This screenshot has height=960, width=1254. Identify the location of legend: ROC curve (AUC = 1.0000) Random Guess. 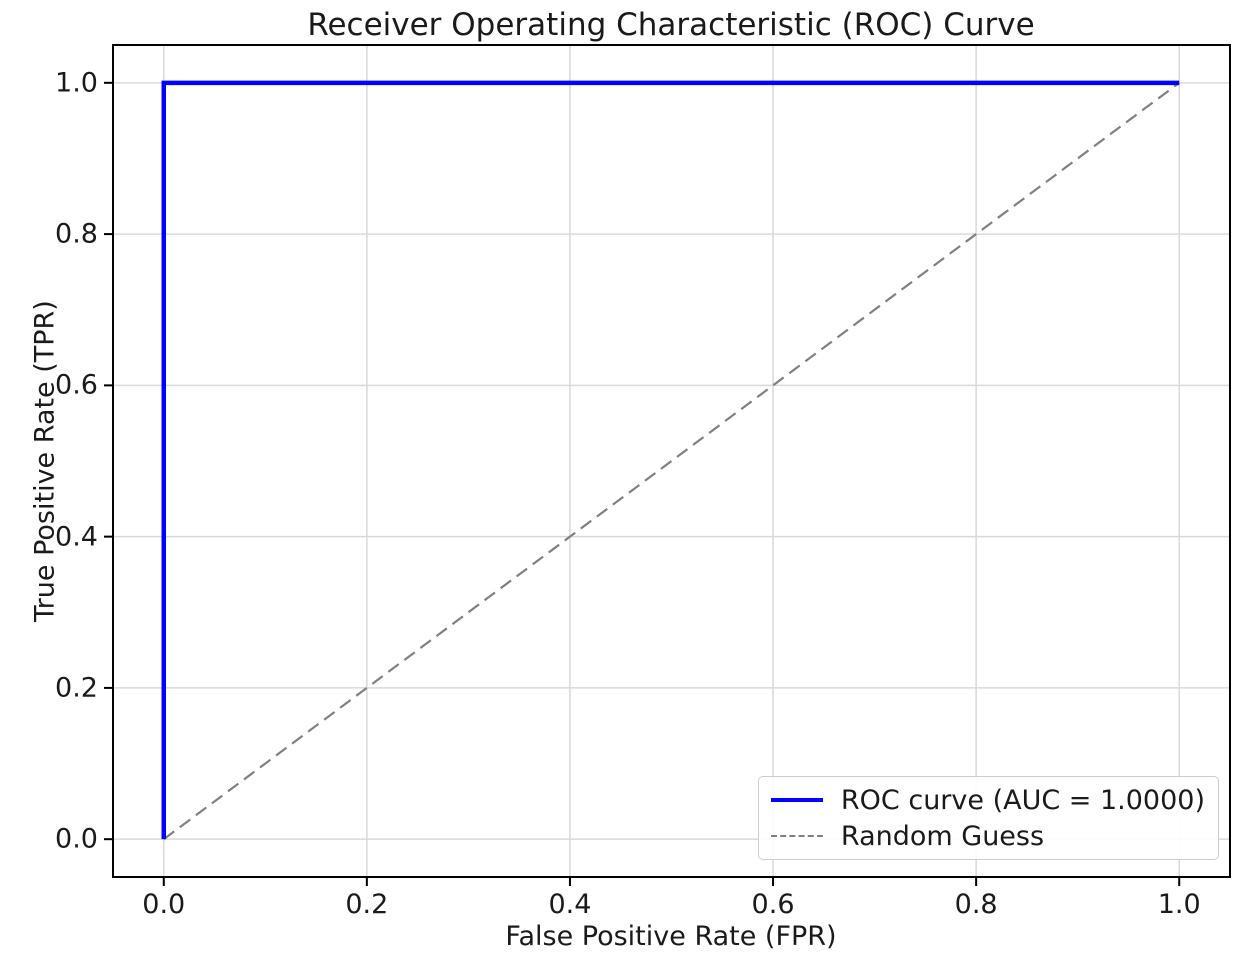
(988, 818).